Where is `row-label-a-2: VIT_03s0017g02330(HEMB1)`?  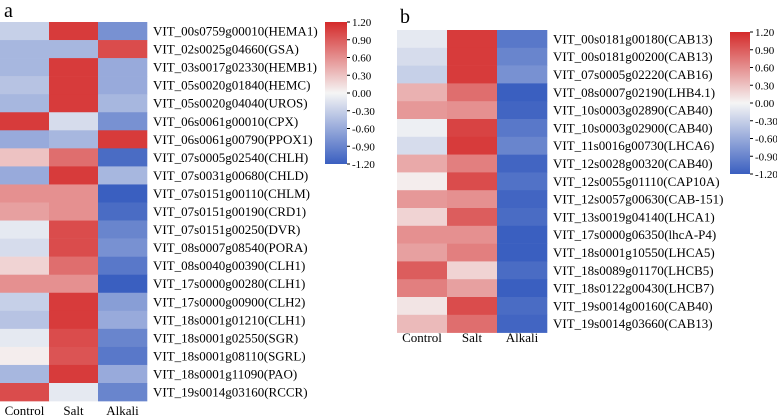
row-label-a-2: VIT_03s0017g02330(HEMB1) is located at coordinates (235, 67).